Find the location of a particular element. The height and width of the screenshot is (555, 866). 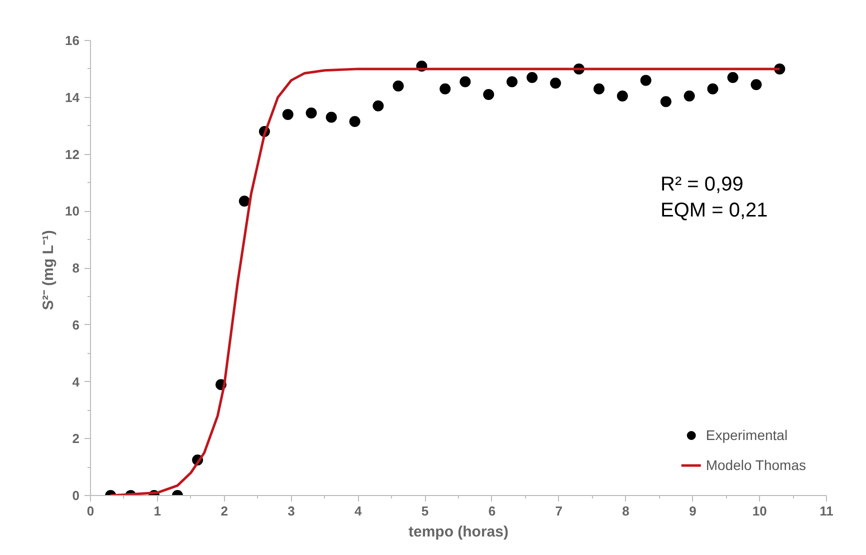

x-tick-label: 4 is located at coordinates (358, 511).